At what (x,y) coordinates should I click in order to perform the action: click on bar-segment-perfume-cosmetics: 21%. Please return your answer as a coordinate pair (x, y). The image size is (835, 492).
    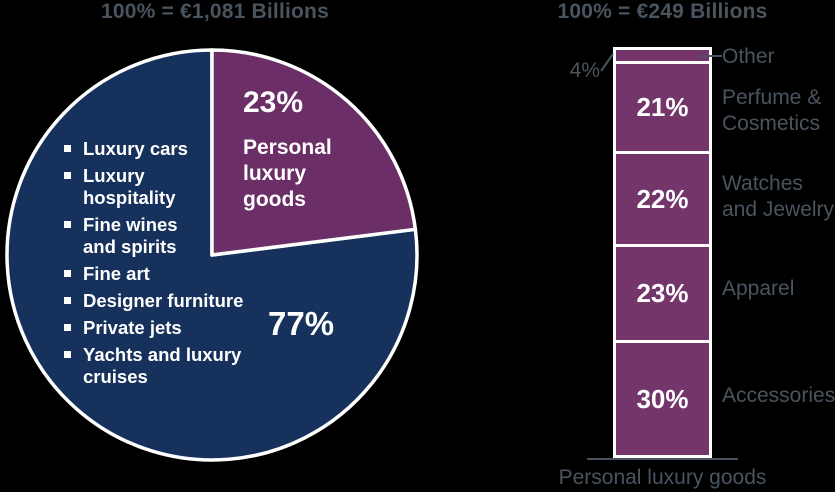
    Looking at the image, I should click on (662, 107).